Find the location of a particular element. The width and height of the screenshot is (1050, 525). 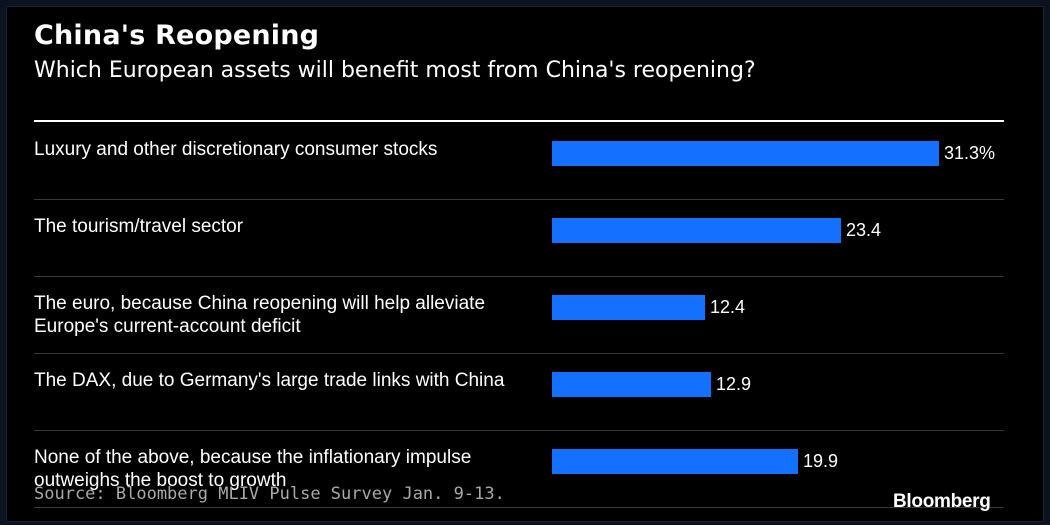

bar-value-label: 12.4 is located at coordinates (728, 307).